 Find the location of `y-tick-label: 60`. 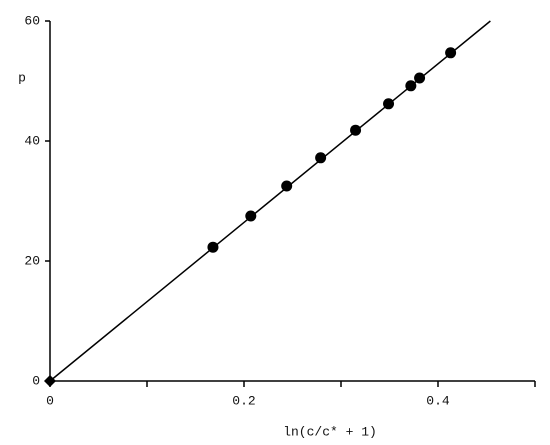

y-tick-label: 60 is located at coordinates (32, 20).